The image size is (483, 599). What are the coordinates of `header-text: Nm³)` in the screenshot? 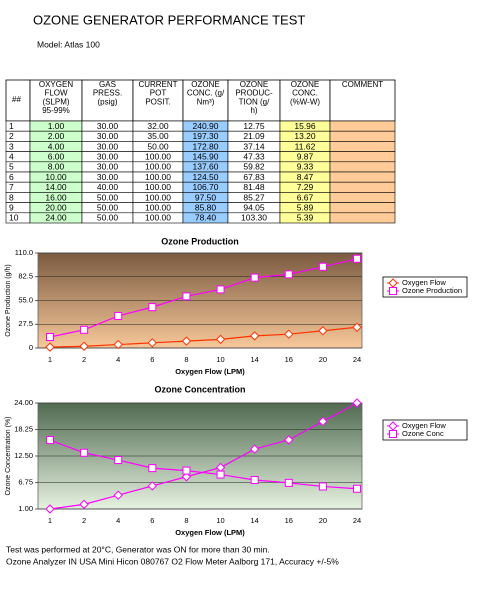 It's located at (206, 101).